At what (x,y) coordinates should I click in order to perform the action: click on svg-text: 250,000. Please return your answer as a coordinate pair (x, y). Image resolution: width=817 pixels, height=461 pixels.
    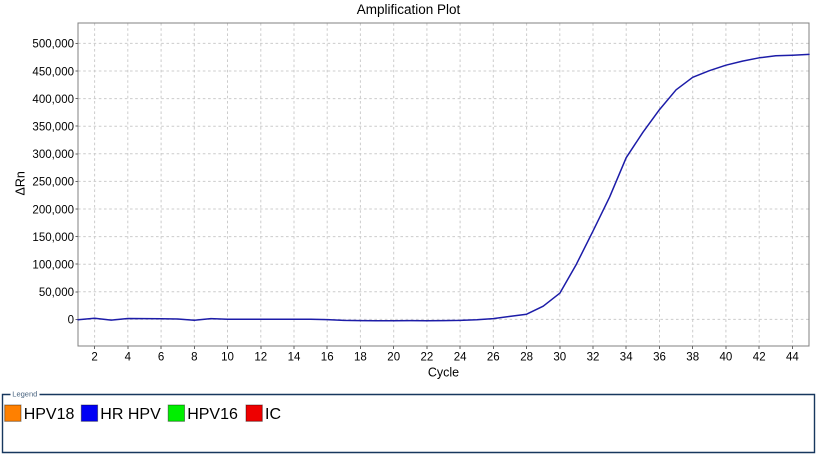
    Looking at the image, I should click on (53, 183).